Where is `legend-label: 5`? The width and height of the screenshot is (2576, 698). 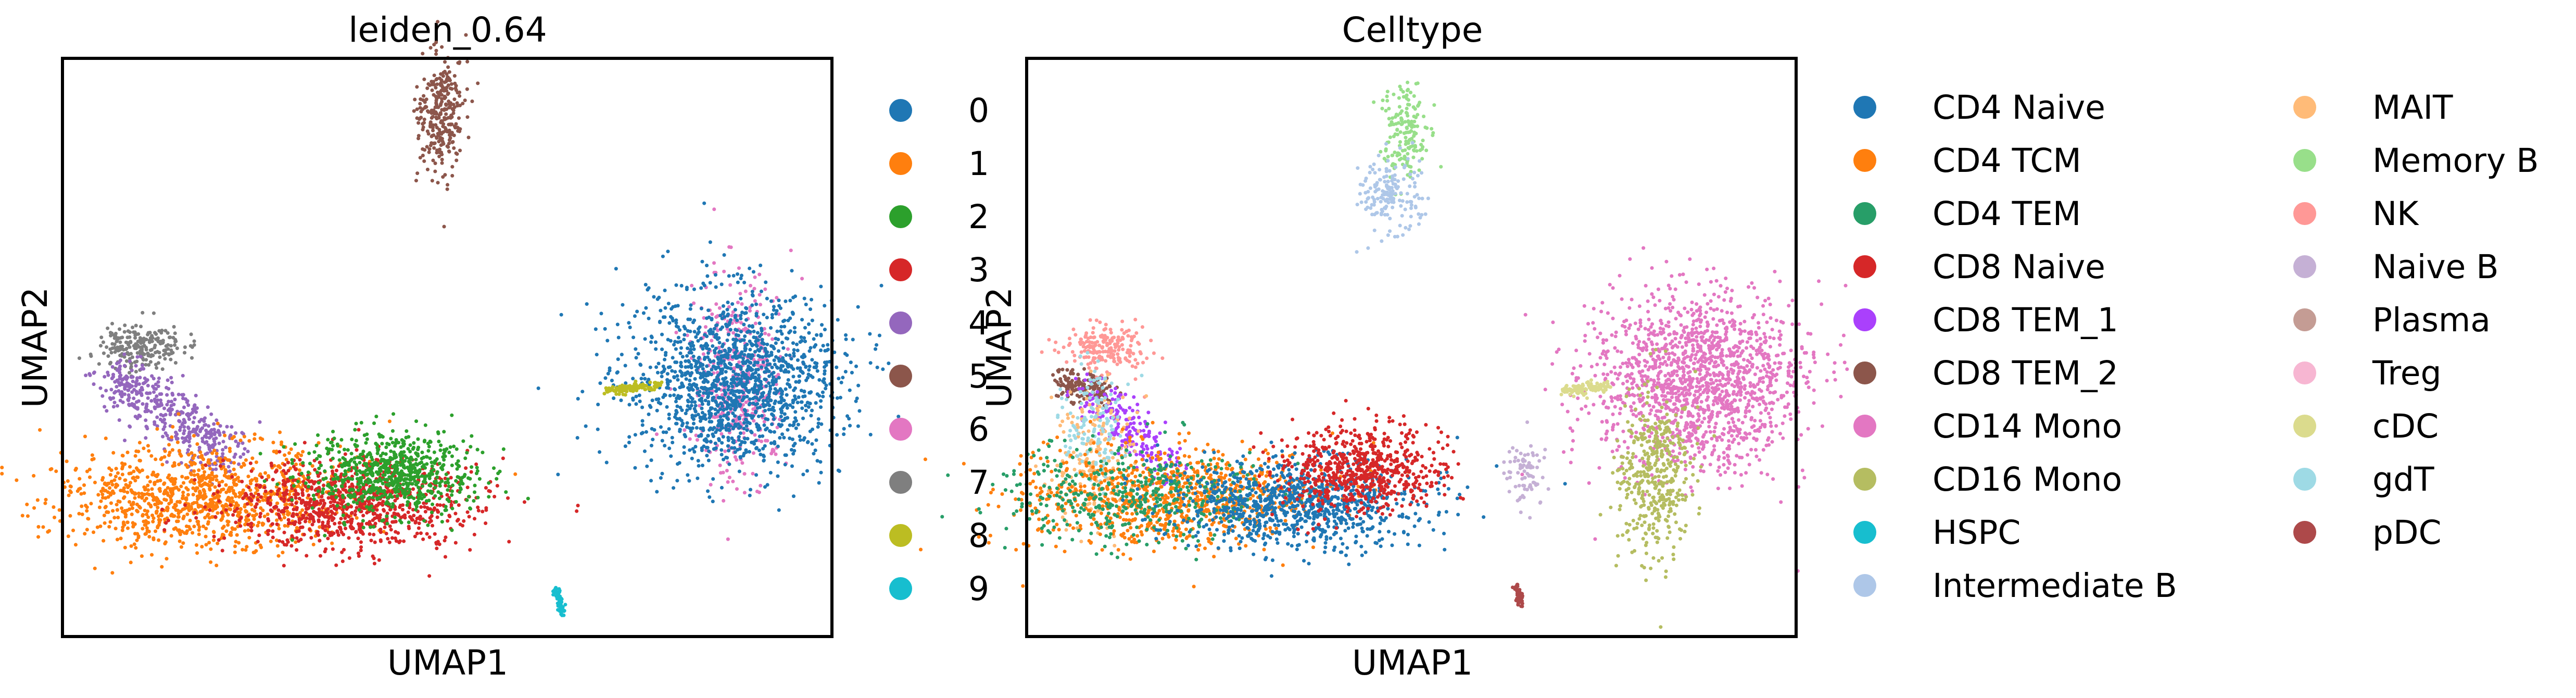
legend-label: 5 is located at coordinates (978, 376).